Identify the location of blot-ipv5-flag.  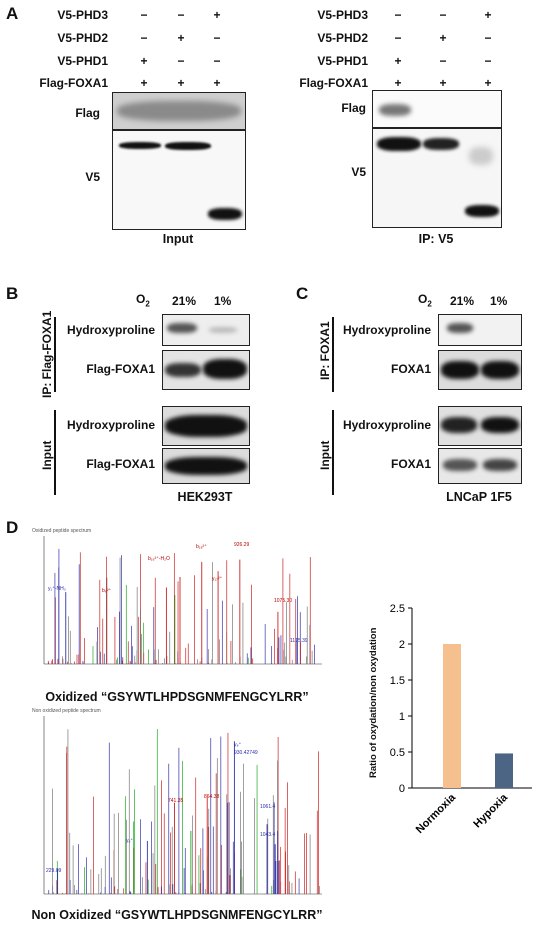
(437, 109).